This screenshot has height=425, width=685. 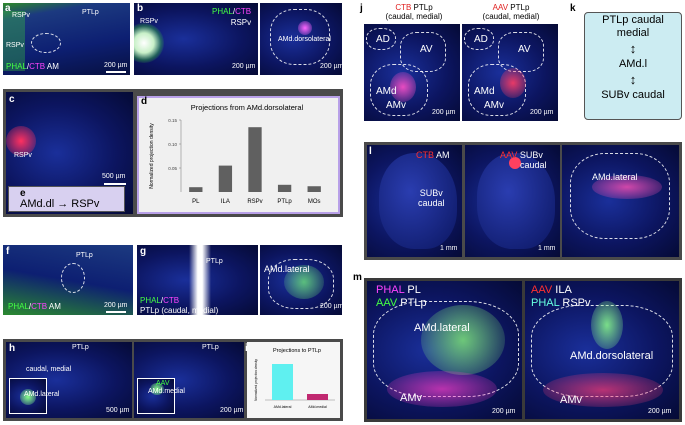 I want to click on panel-h-inset-2-label-a: AAV, so click(x=163, y=383).